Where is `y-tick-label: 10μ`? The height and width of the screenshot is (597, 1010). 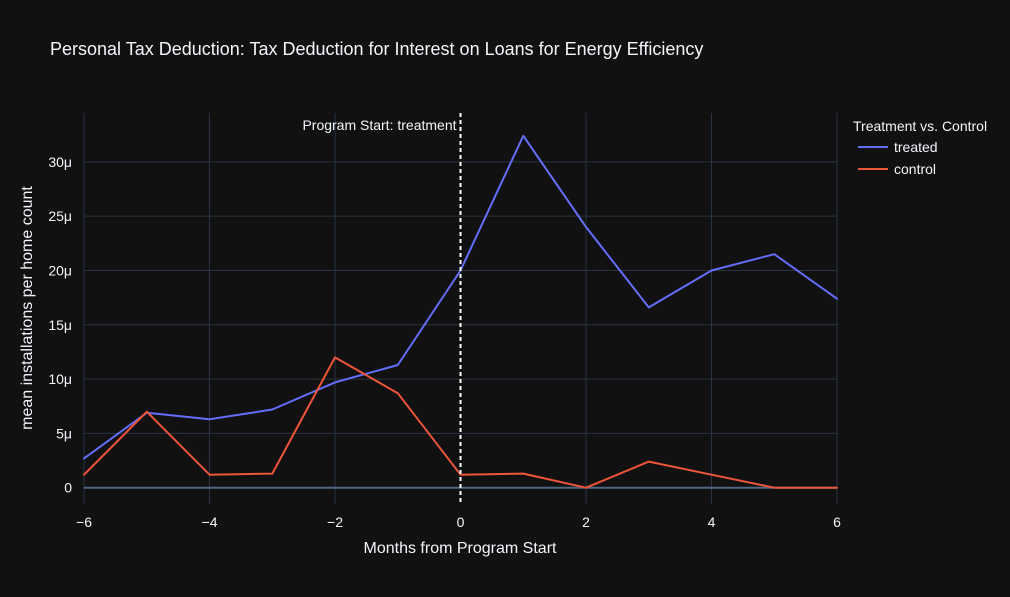 y-tick-label: 10μ is located at coordinates (60, 379).